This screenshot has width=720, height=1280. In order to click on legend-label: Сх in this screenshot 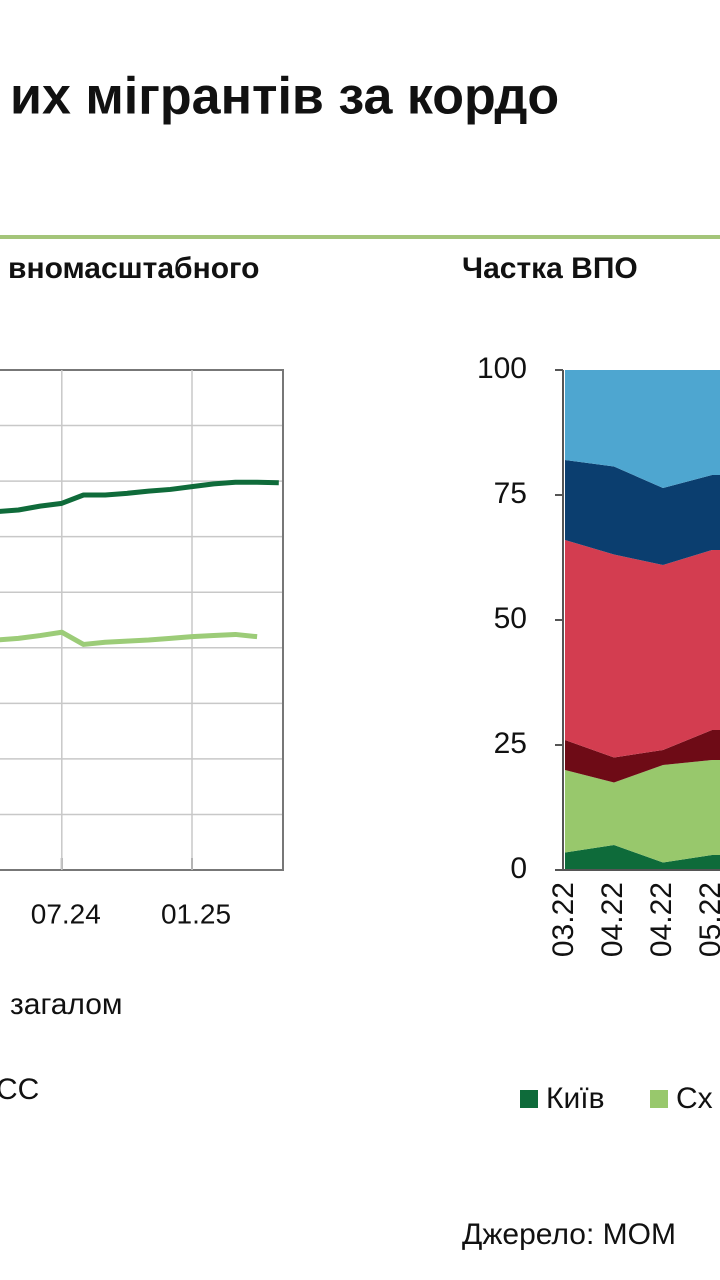, I will do `click(694, 1098)`.